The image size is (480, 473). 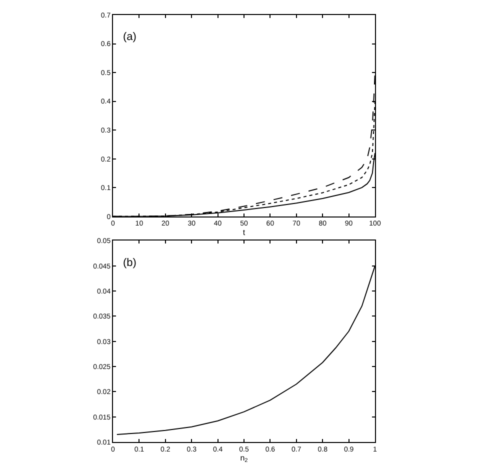 What do you see at coordinates (244, 459) in the screenshot?
I see `x-axis-title: n$_{2}$` at bounding box center [244, 459].